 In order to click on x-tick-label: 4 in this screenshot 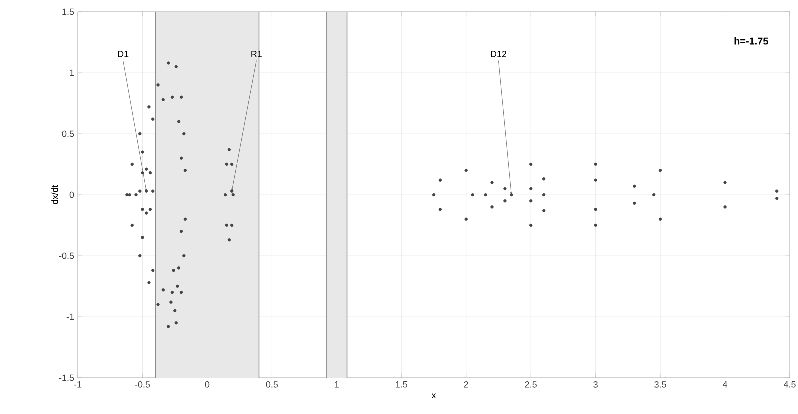, I will do `click(725, 385)`.